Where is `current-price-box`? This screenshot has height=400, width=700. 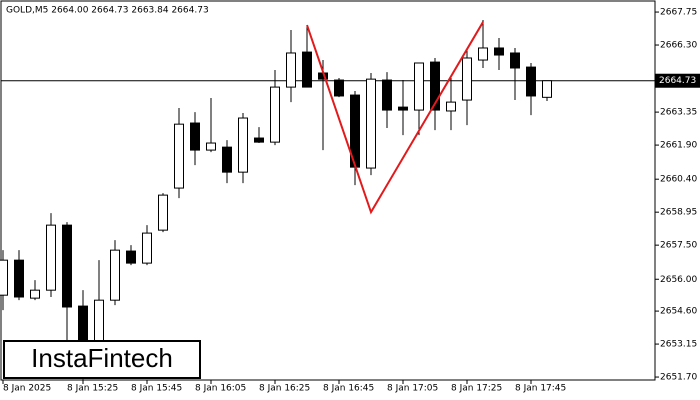
current-price-box is located at coordinates (677, 80).